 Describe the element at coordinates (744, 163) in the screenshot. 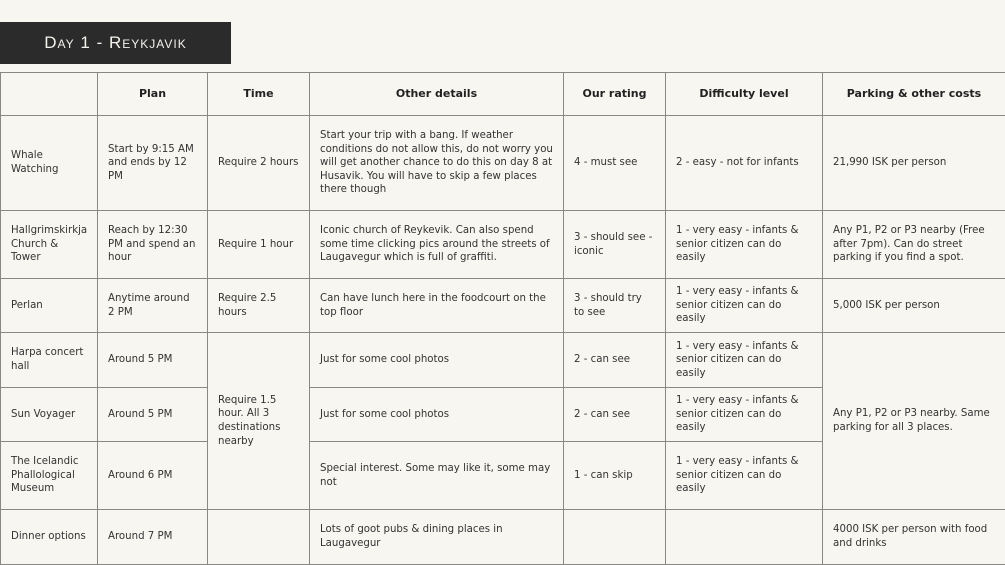

I see `difficulty-cell: 2 - easy - not for infants` at that location.